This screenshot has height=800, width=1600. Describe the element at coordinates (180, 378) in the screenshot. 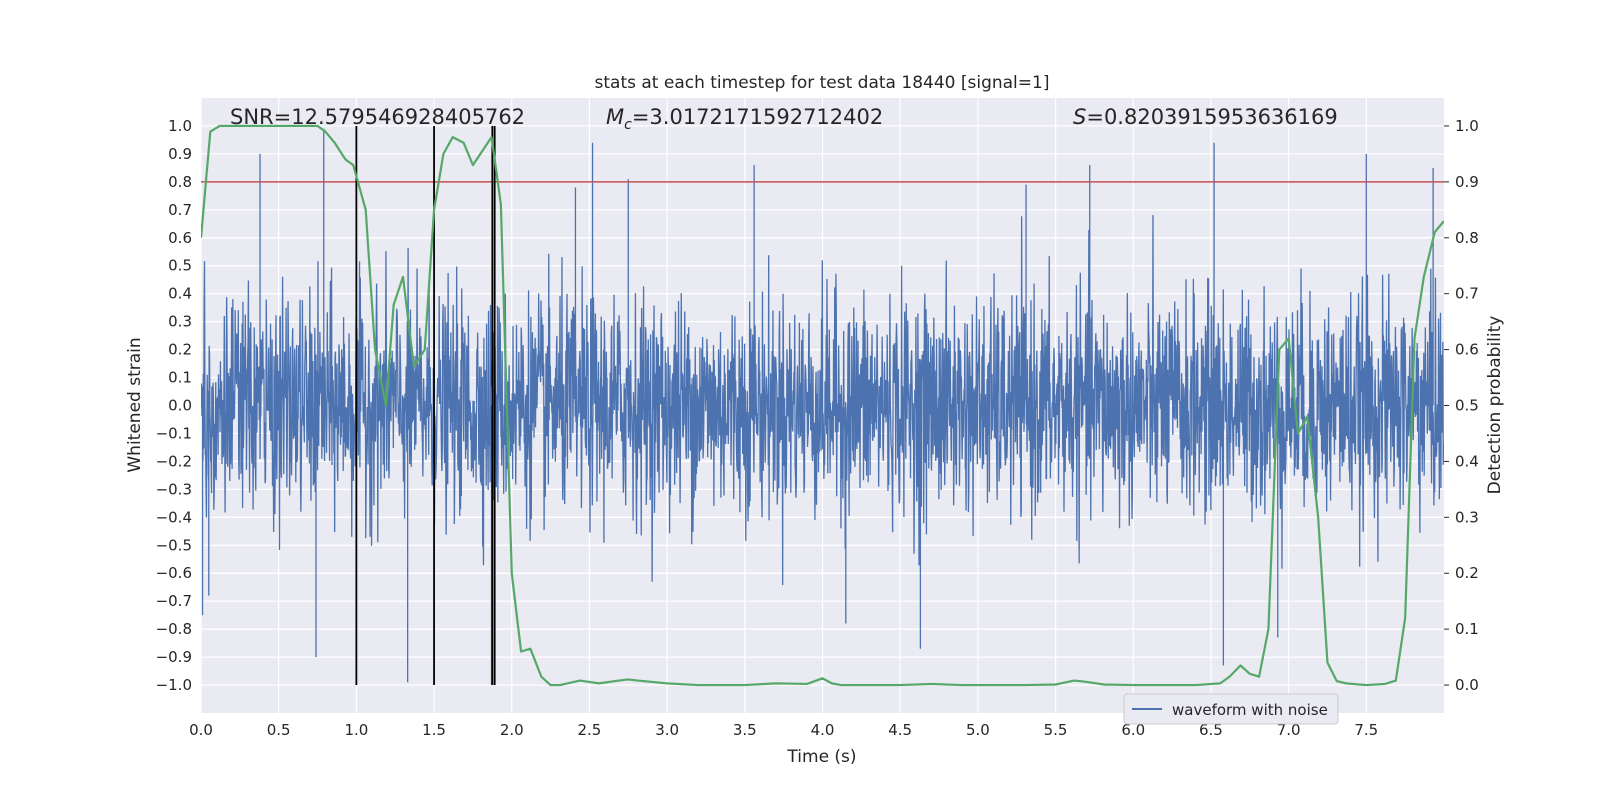

I see `y-tick-label-left: 0.1` at that location.